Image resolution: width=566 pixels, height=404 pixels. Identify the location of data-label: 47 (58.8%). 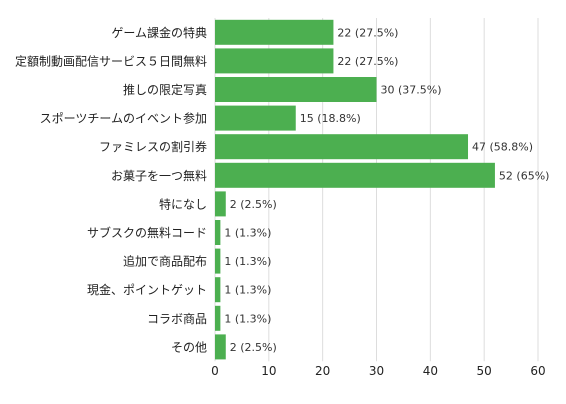
(502, 147).